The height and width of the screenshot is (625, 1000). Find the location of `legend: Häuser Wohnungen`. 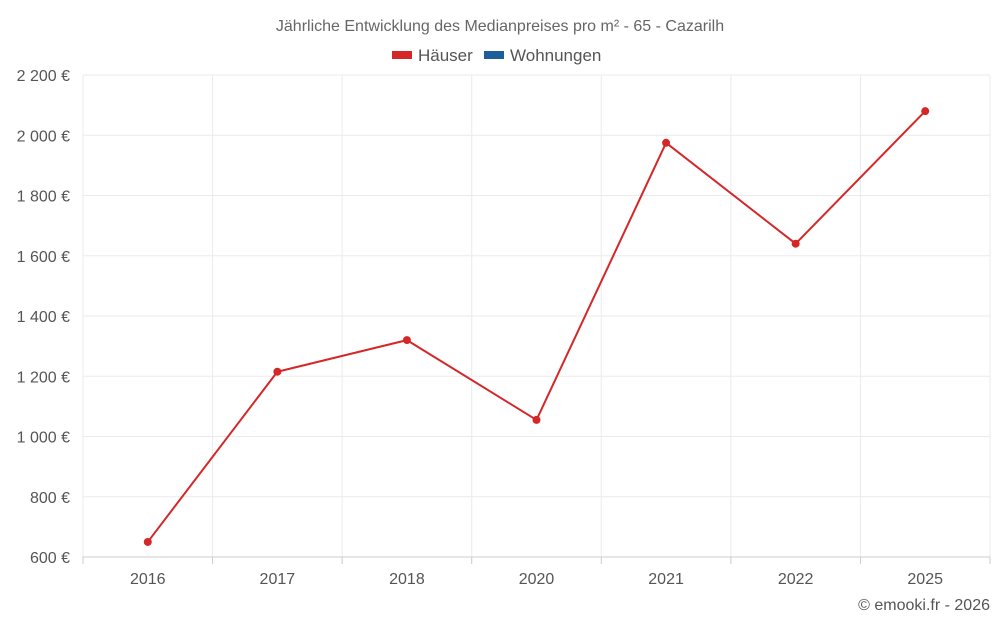

legend: Häuser Wohnungen is located at coordinates (496, 55).